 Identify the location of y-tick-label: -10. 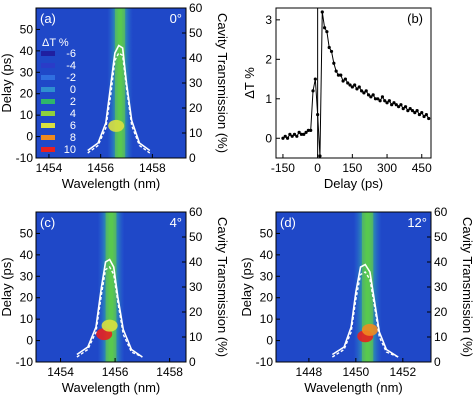
(25, 362).